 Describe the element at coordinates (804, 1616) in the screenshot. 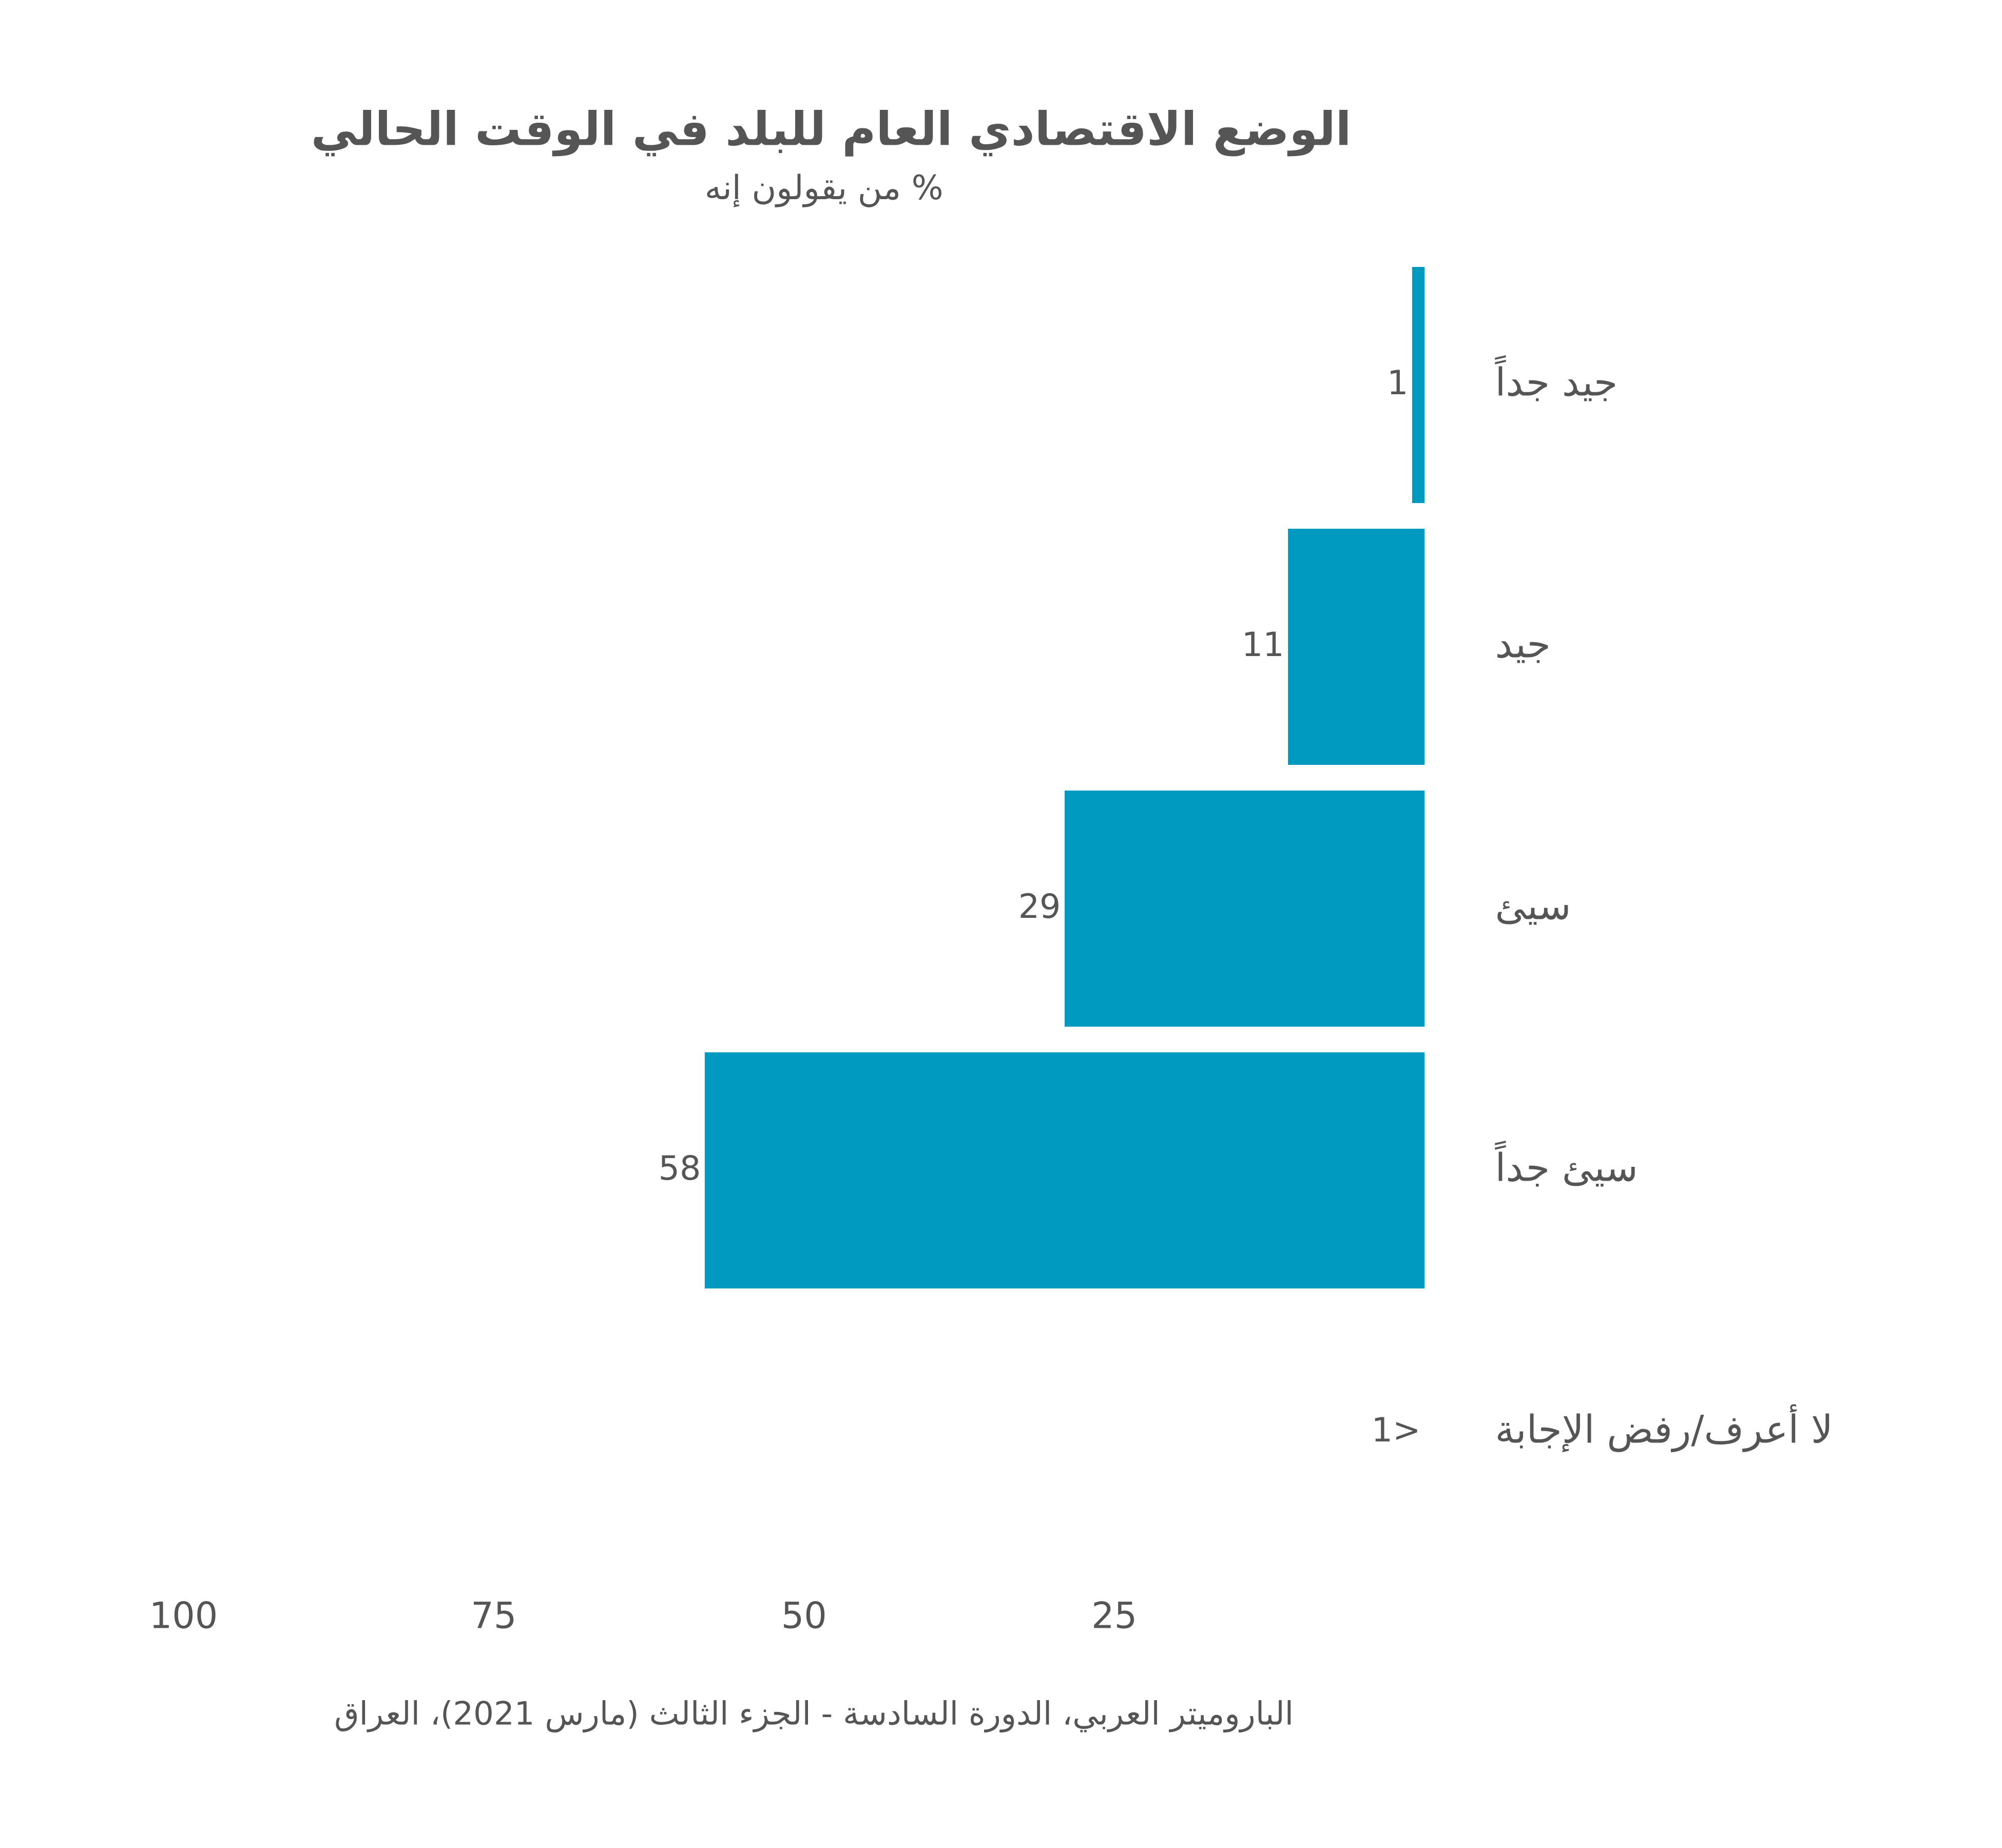

I see `x-tick-label: 50` at that location.